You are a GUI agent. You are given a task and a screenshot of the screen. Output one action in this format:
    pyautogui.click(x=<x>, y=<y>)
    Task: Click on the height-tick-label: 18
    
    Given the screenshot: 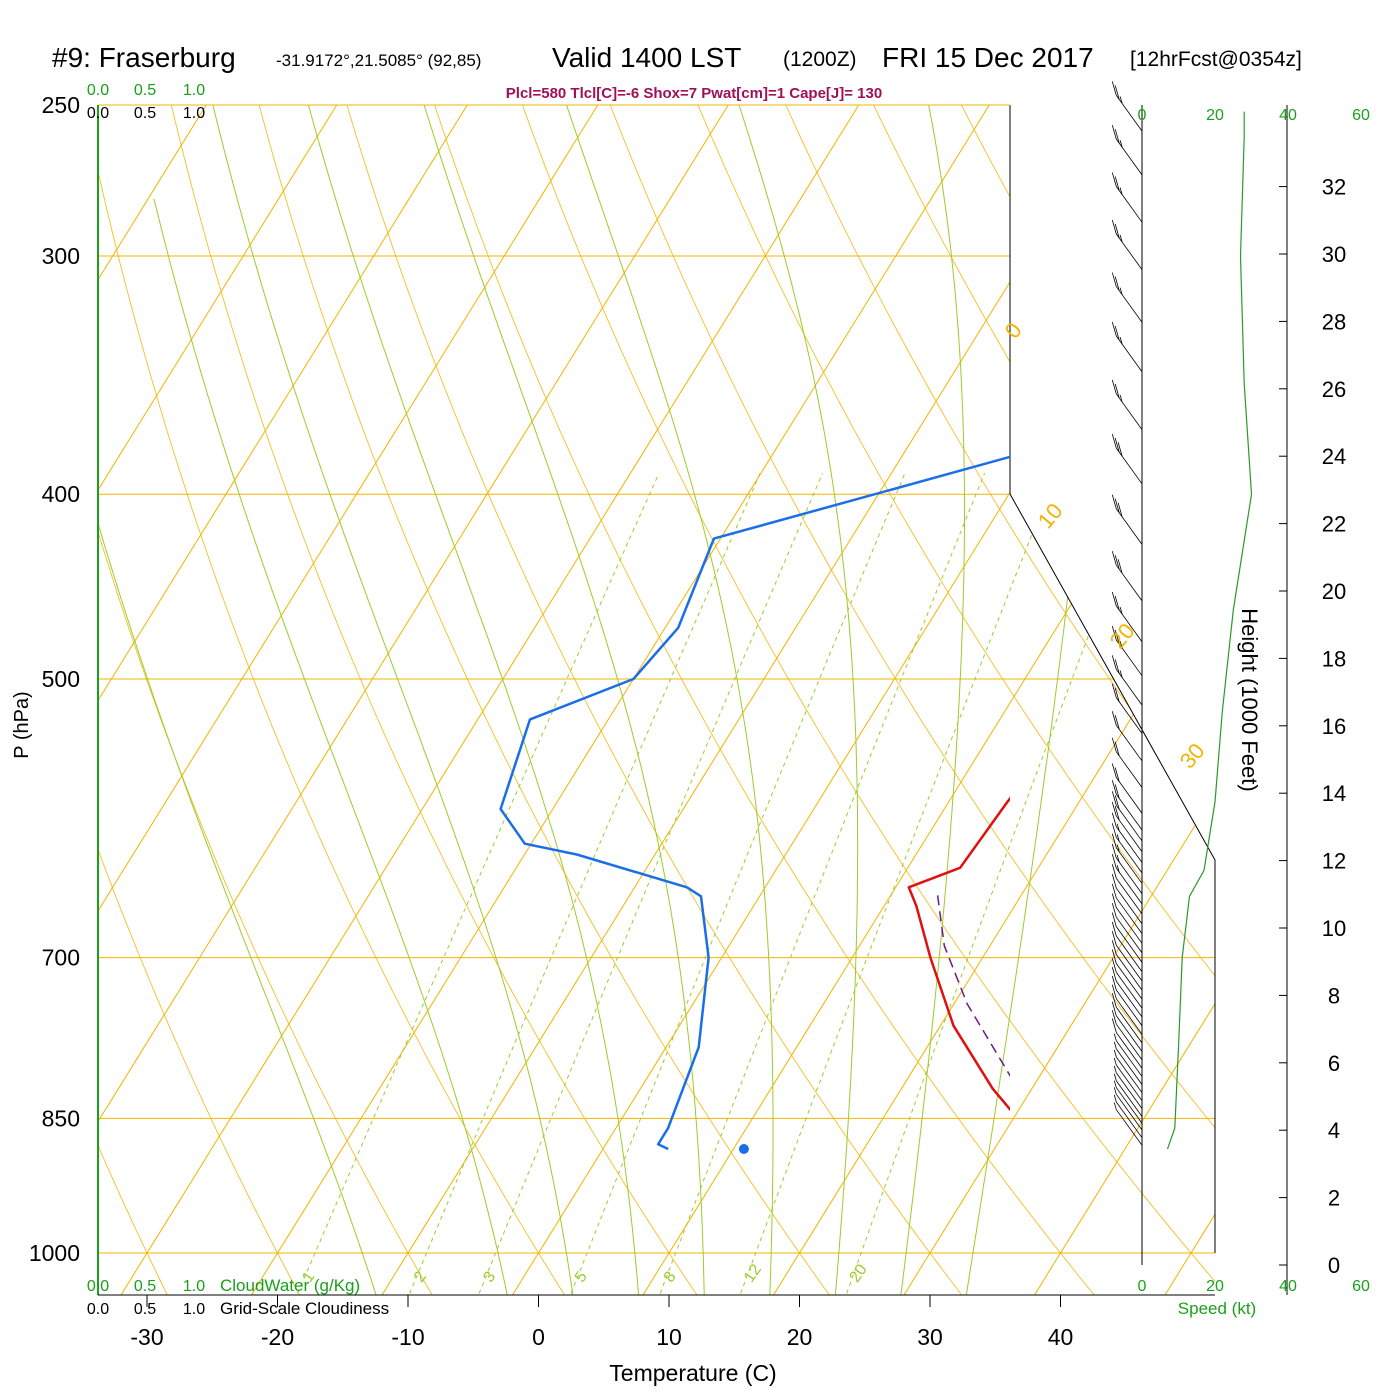 What is the action you would take?
    pyautogui.click(x=1334, y=658)
    